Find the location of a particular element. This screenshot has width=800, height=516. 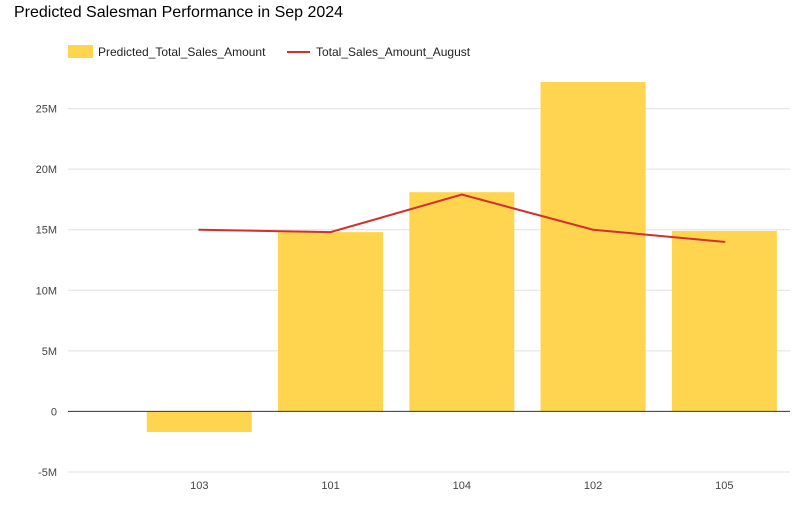

legend-label-bar: Predicted_Total_Sales_Amount is located at coordinates (182, 52).